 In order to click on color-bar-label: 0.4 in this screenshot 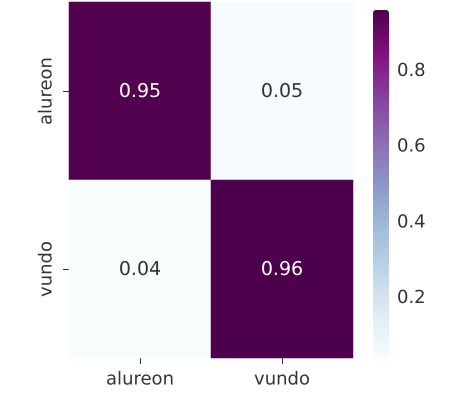, I will do `click(411, 221)`.